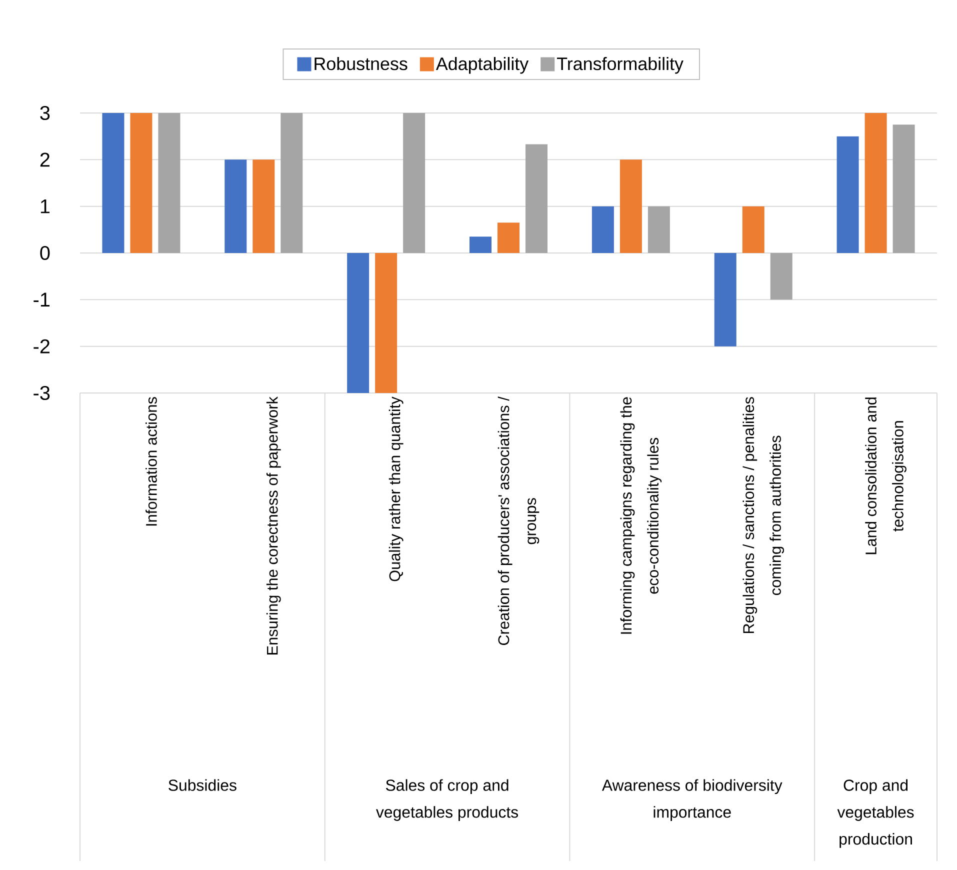  What do you see at coordinates (45, 159) in the screenshot?
I see `y-tick-label: 2` at bounding box center [45, 159].